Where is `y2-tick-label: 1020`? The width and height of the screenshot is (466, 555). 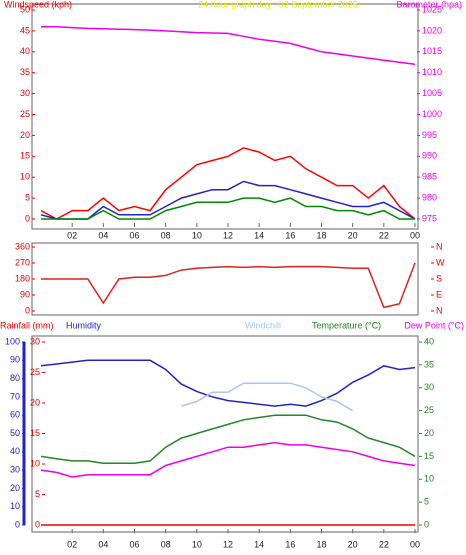 y2-tick-label: 1020 is located at coordinates (432, 30).